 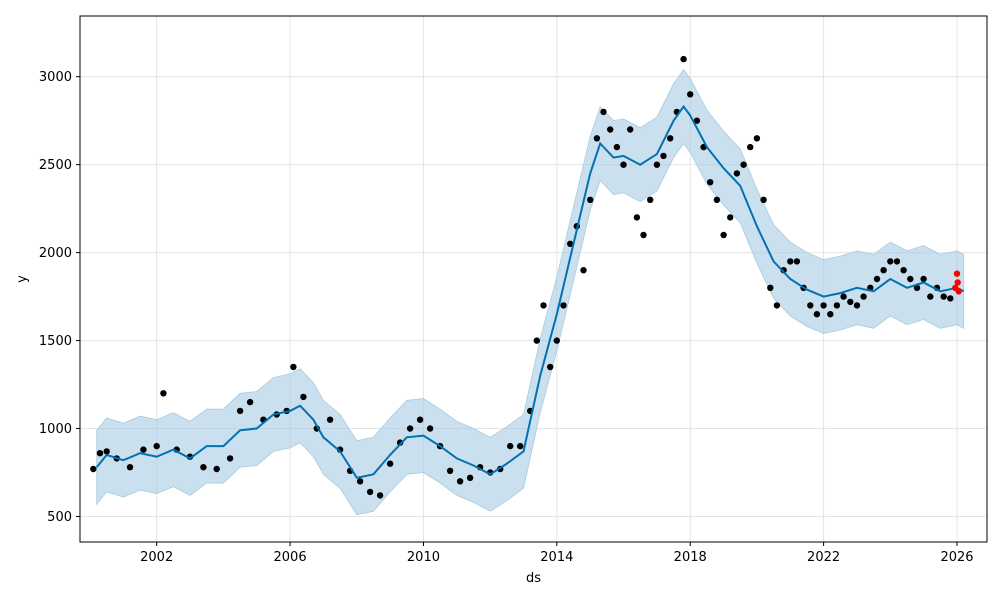 I want to click on recent-points, so click(x=957, y=282).